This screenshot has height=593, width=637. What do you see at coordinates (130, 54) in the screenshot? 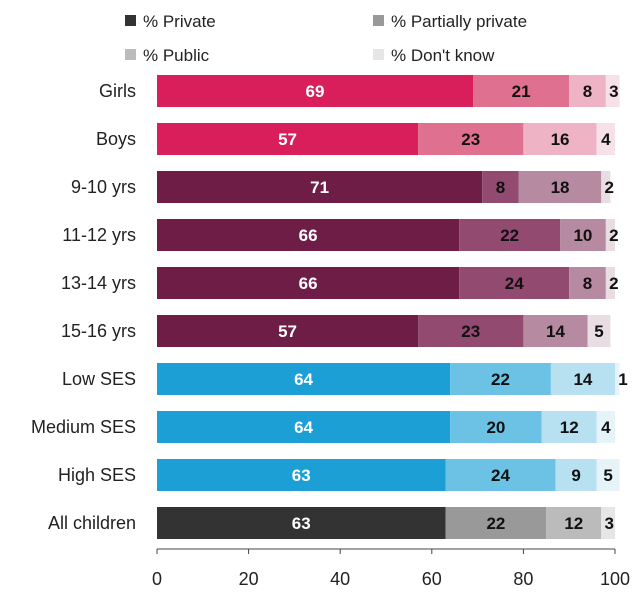
I see `legend-swatch-public` at bounding box center [130, 54].